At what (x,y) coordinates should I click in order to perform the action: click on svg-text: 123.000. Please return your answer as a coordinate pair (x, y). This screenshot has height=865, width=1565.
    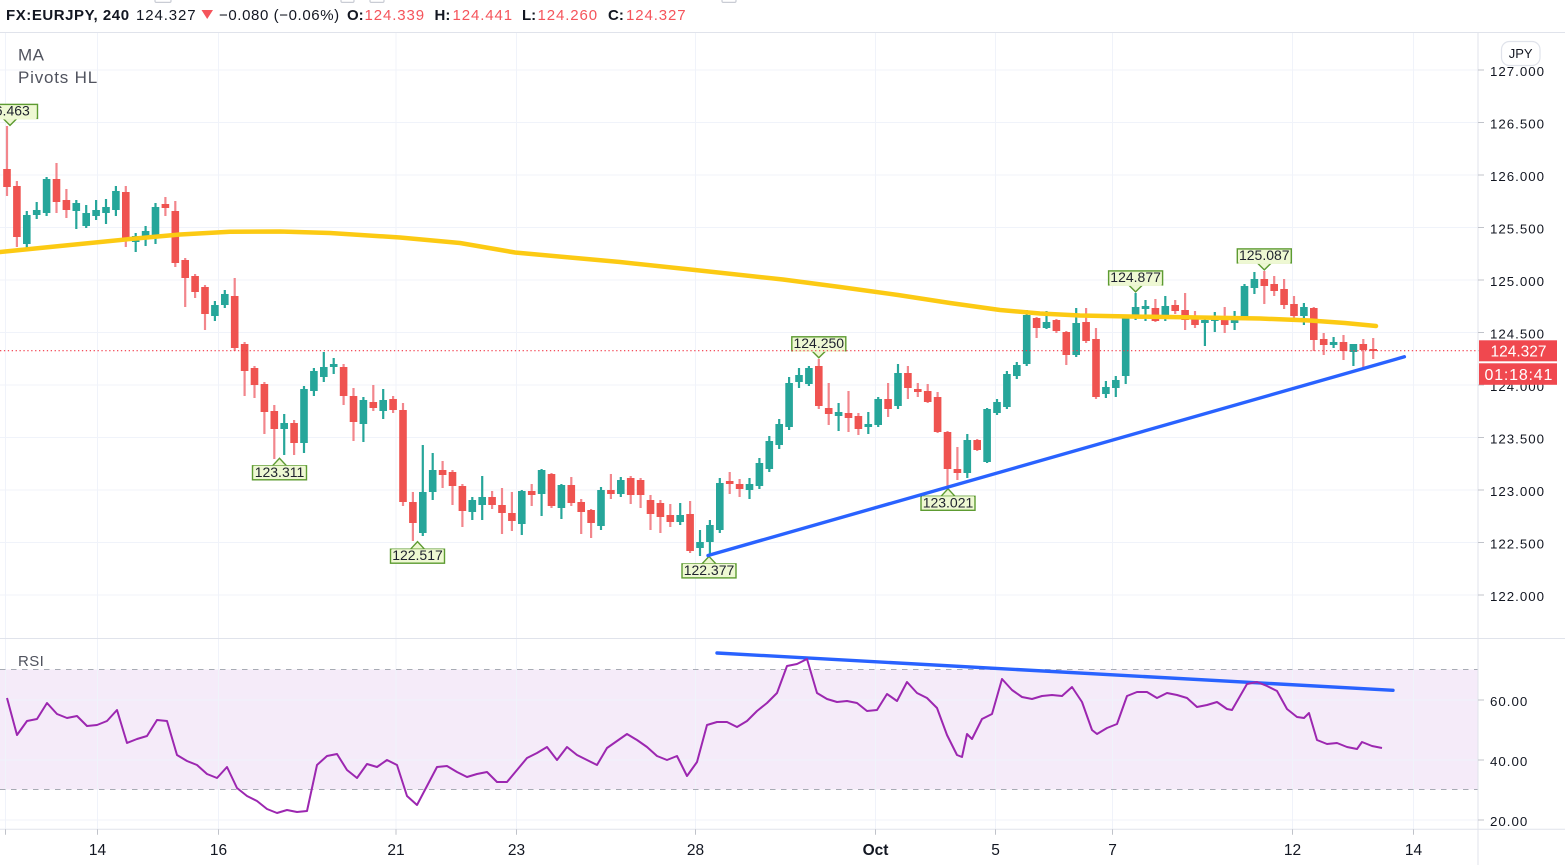
    Looking at the image, I should click on (1517, 491).